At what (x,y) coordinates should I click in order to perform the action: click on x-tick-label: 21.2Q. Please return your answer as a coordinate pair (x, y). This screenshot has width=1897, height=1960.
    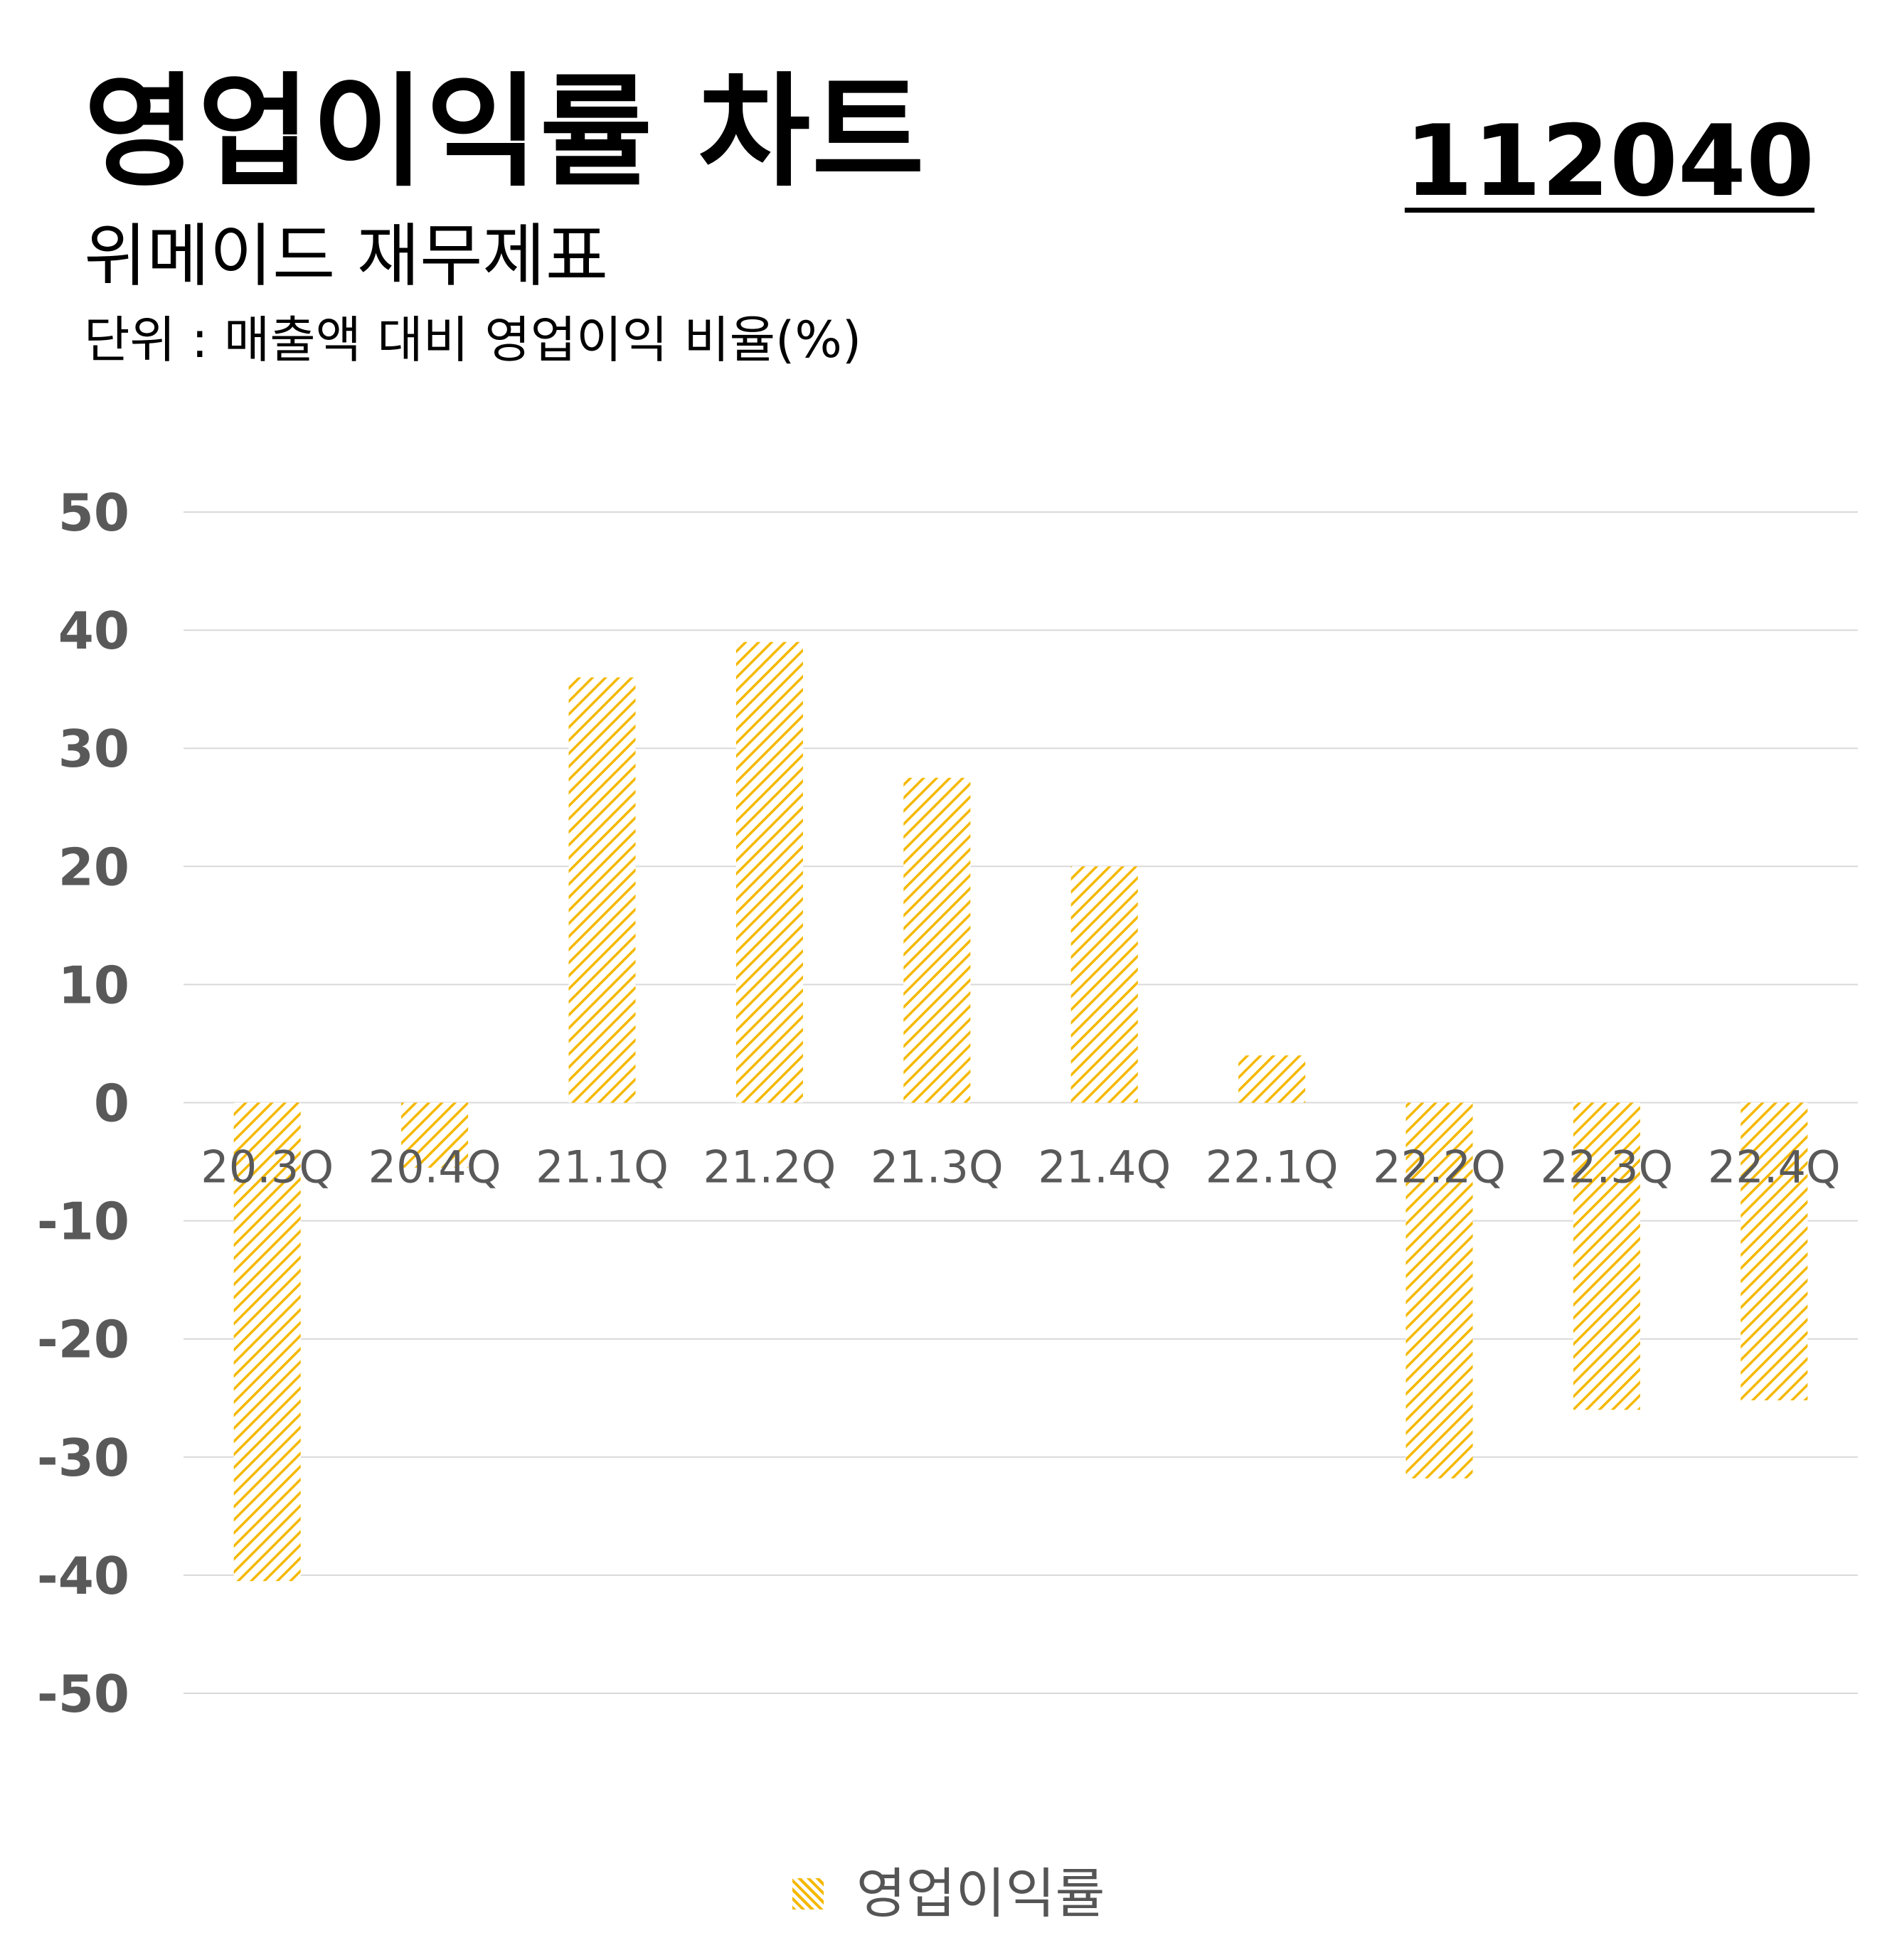
    Looking at the image, I should click on (770, 1167).